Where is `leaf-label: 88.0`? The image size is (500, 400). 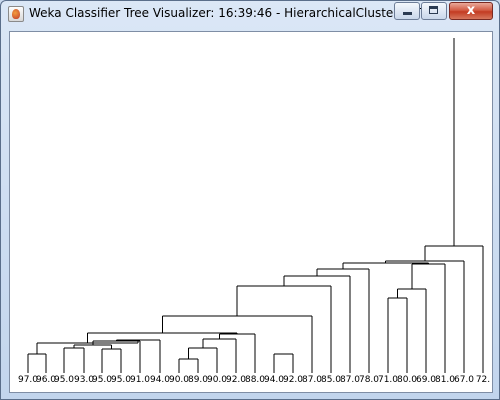 leaf-label: 88.0 is located at coordinates (255, 380).